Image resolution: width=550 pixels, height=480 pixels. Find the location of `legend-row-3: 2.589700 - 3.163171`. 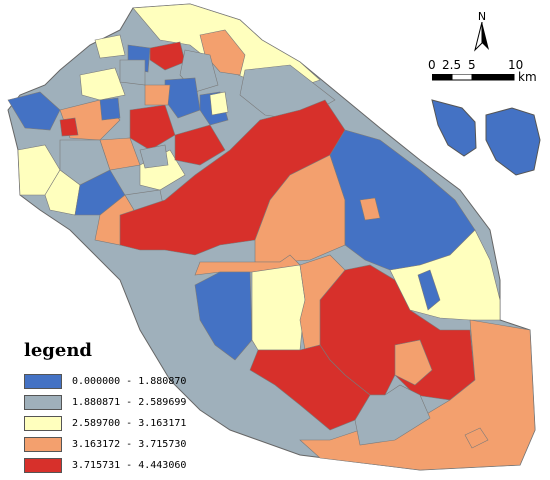

legend-row-3: 2.589700 - 3.163171 is located at coordinates (124, 423).